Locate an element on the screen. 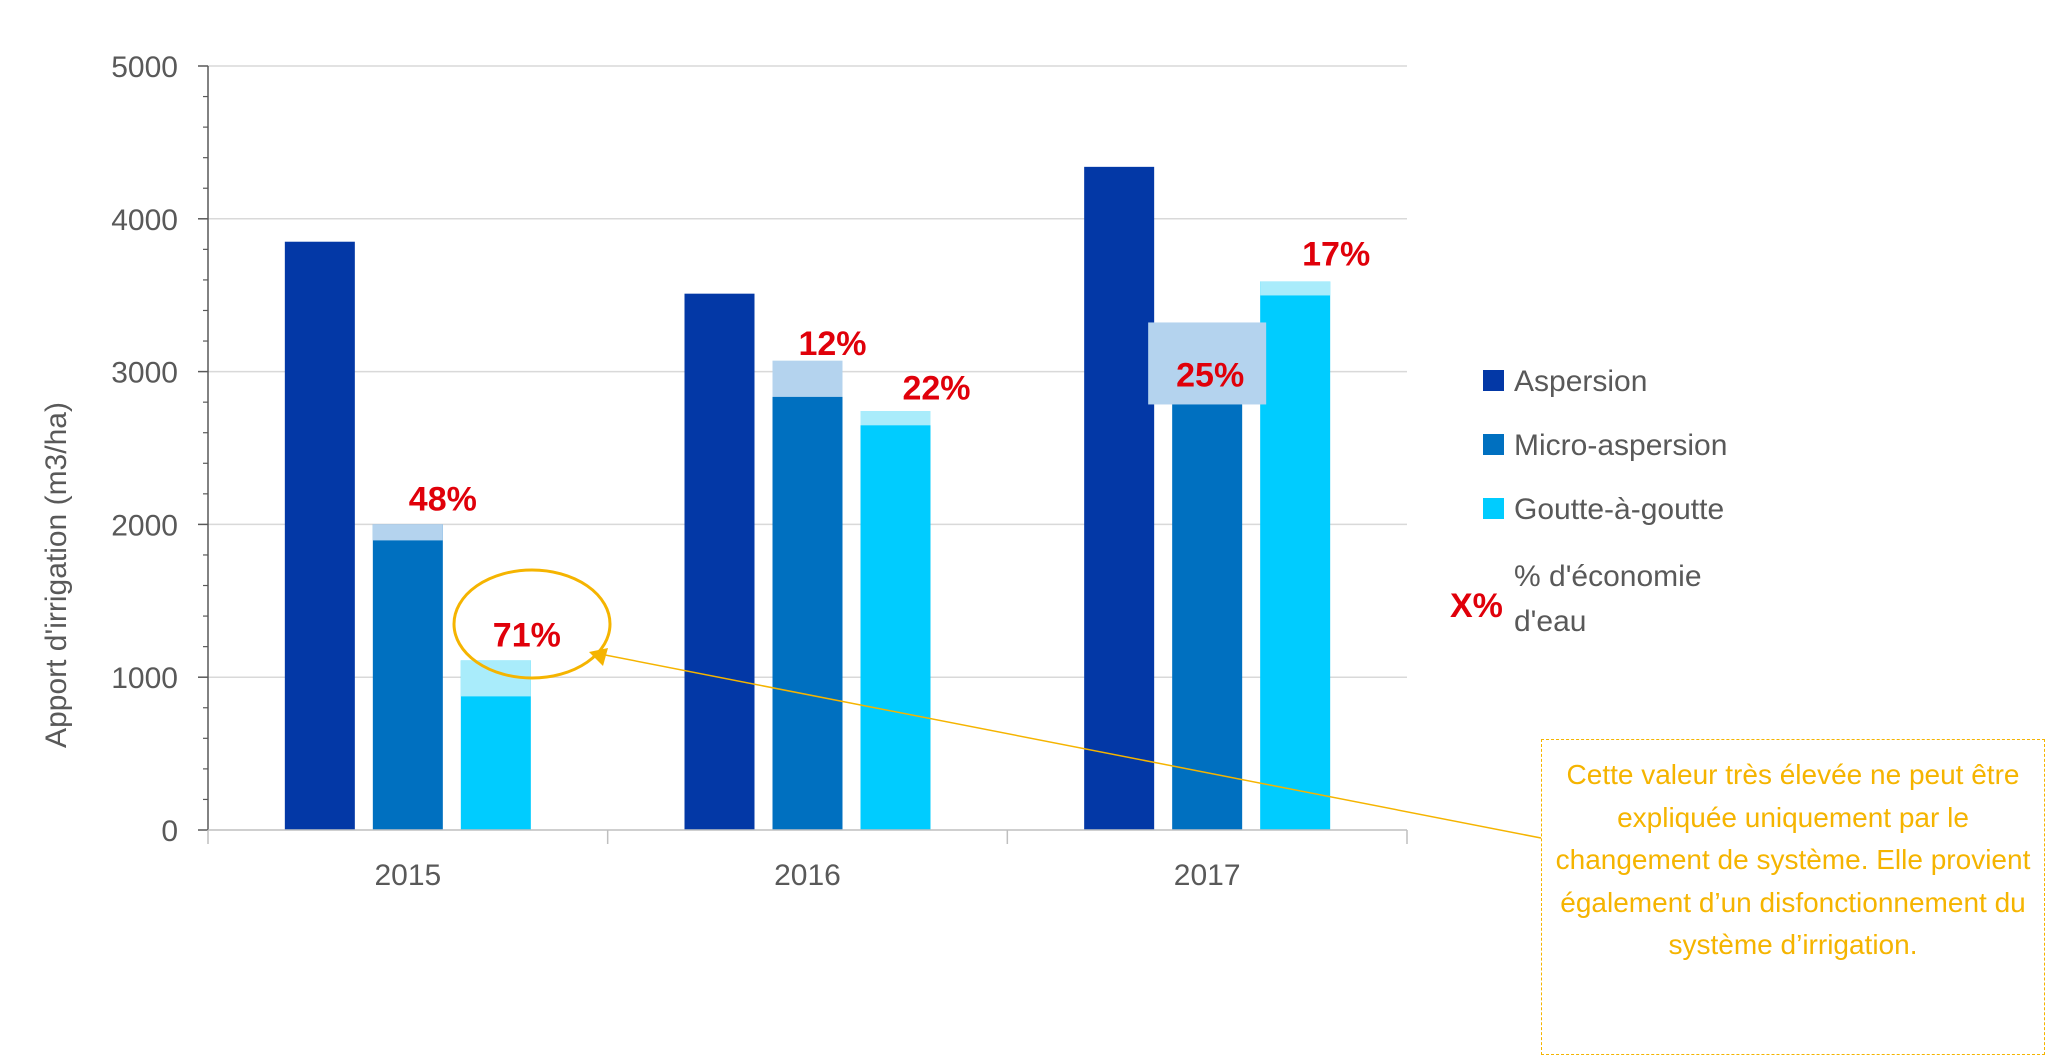 The image size is (2048, 1058). x-tick-label: 2016 is located at coordinates (807, 875).